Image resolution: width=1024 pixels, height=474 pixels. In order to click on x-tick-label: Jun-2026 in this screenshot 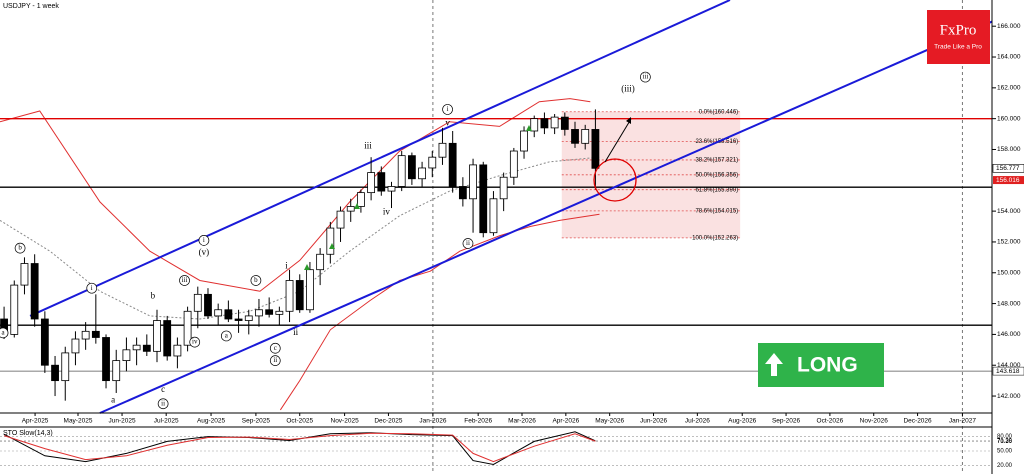, I will do `click(653, 421)`.